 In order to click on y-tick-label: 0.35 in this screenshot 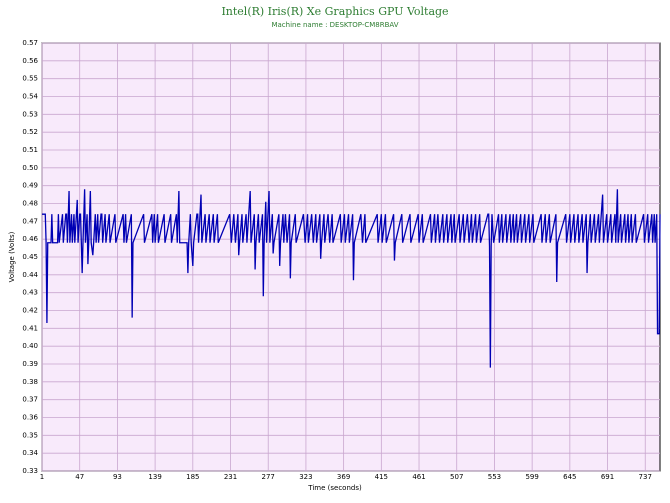, I will do `click(30, 435)`.